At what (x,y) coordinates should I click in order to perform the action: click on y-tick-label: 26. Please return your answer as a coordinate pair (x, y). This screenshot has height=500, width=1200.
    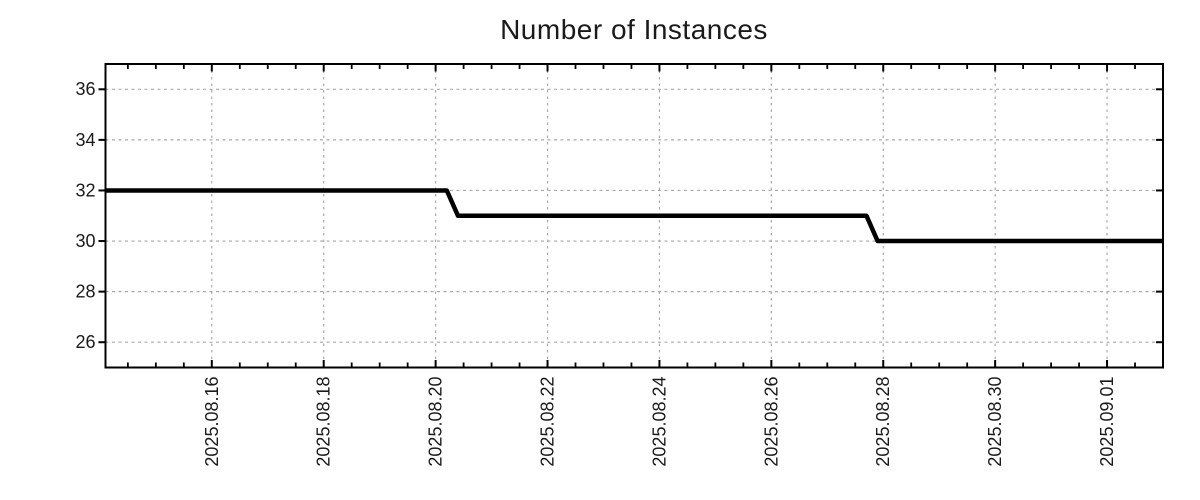
    Looking at the image, I should click on (85, 342).